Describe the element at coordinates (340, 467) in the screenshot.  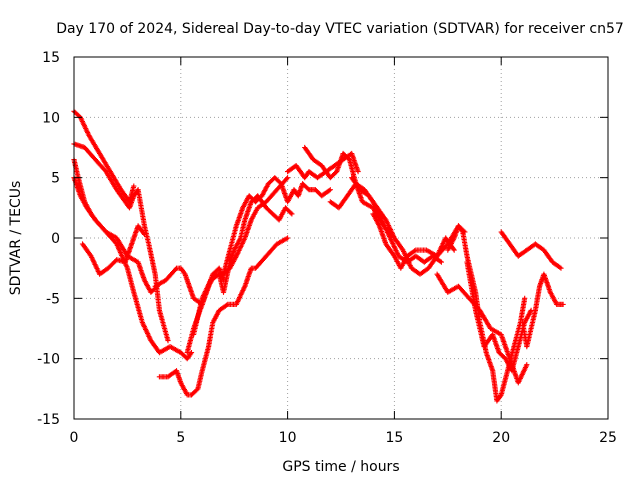
I see `x-axis-label: GPS time / hours` at that location.